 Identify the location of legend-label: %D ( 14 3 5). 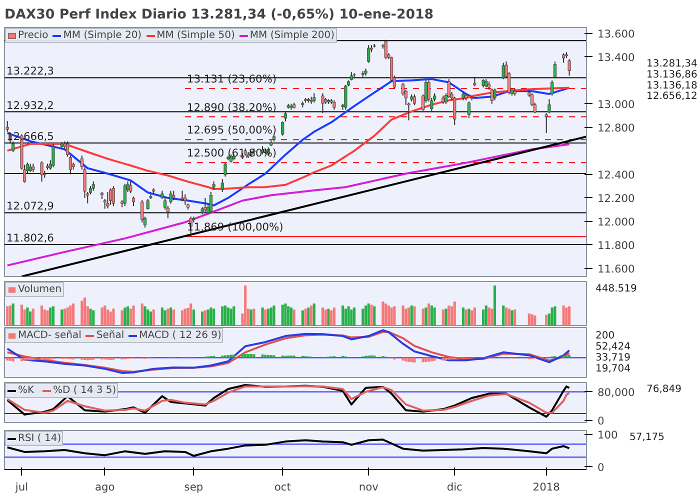
(84, 390).